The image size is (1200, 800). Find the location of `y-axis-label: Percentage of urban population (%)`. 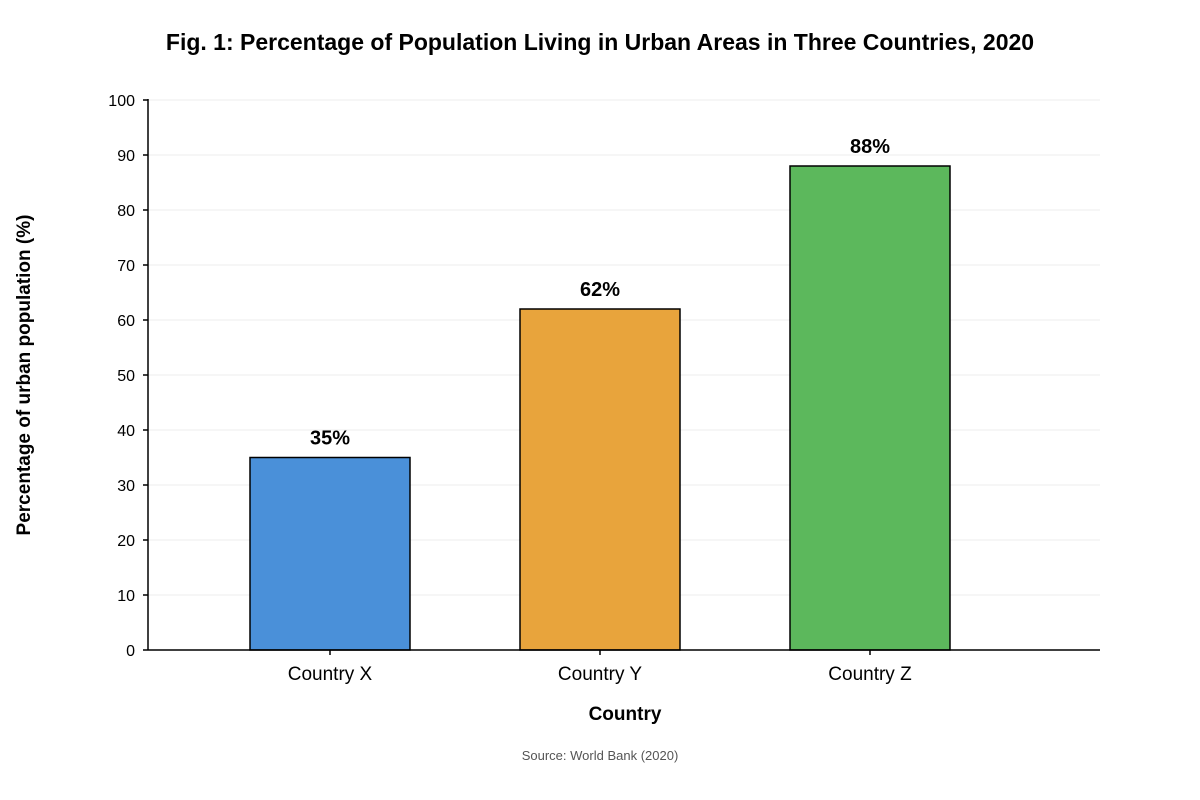

y-axis-label: Percentage of urban population (%) is located at coordinates (24, 375).